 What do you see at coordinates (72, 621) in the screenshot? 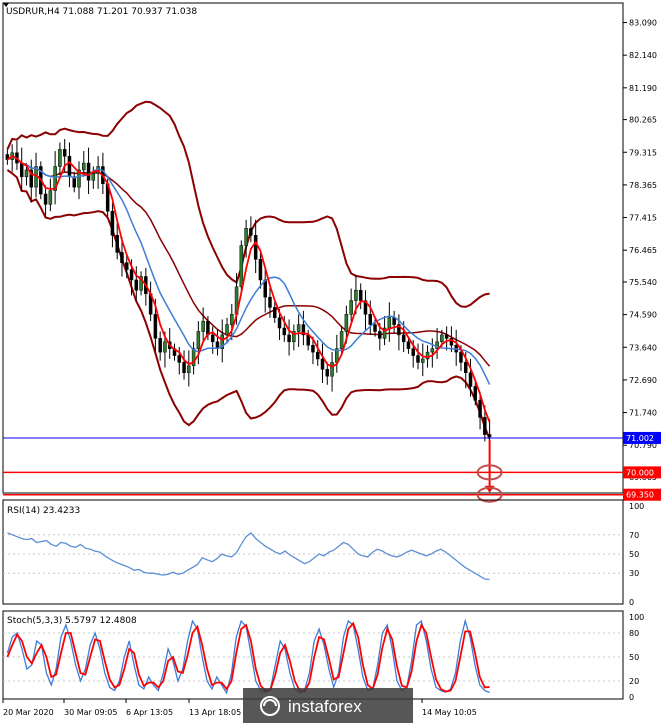
I see `stoch-title: Stoch(5,3,3) 5.5797 12.4808` at bounding box center [72, 621].